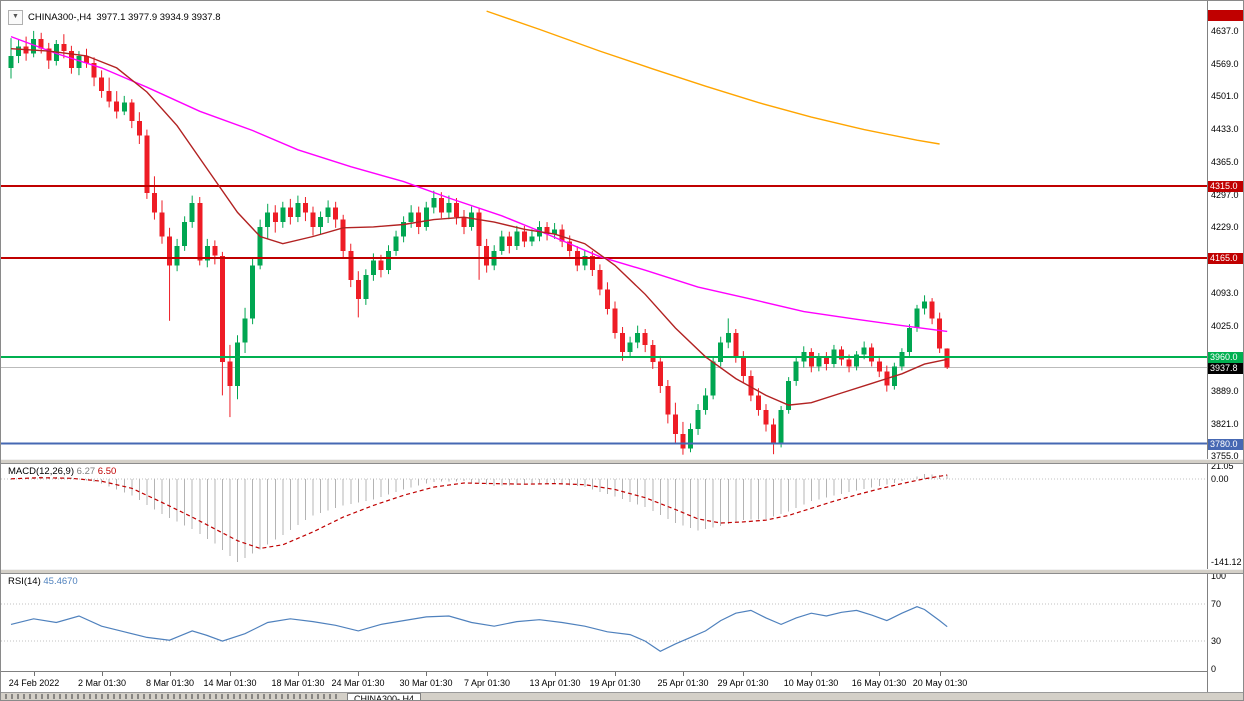 The height and width of the screenshot is (701, 1244). What do you see at coordinates (1225, 63) in the screenshot?
I see `price-tick-label: 4569.0` at bounding box center [1225, 63].